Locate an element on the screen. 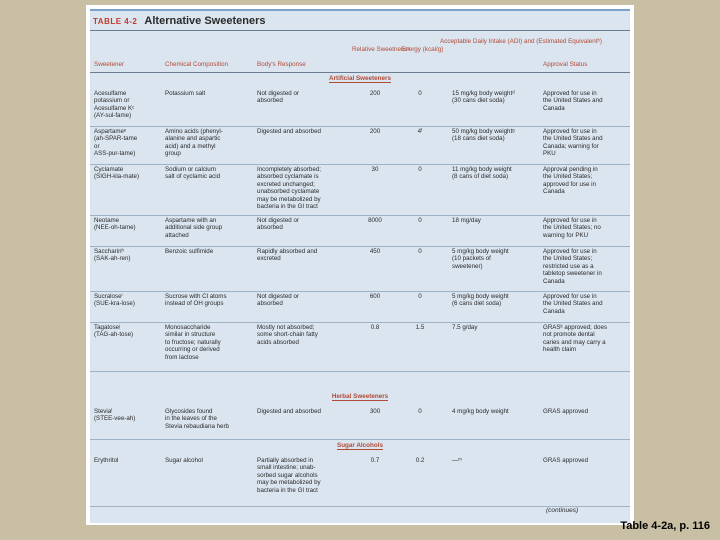 The image size is (720, 540). section-title: Sugar Alcohols is located at coordinates (360, 446).